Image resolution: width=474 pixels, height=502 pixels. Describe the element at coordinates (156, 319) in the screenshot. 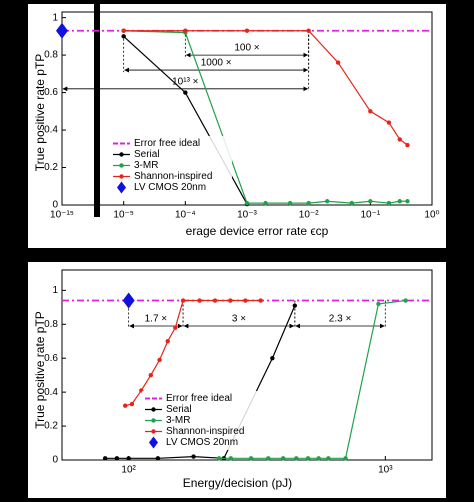

I see `annotation-label: 1.7 ×` at that location.